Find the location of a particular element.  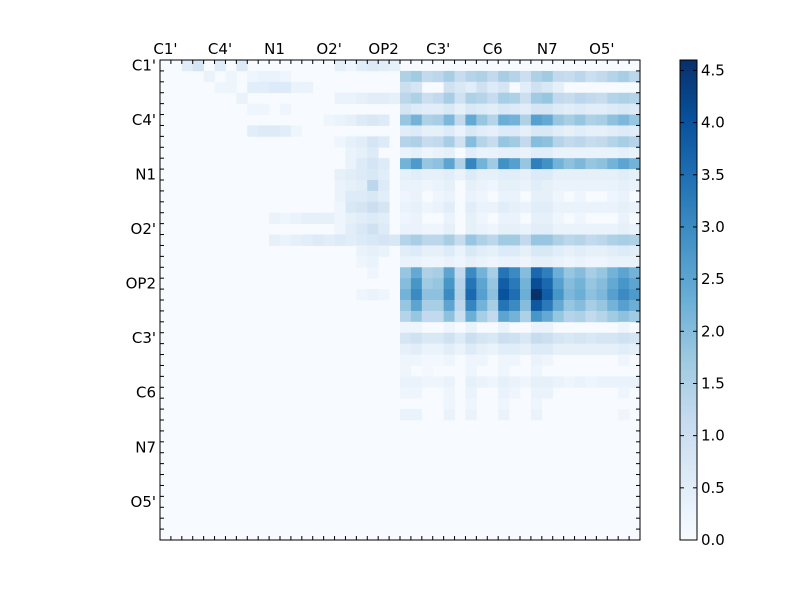

x-tick-label: N7 is located at coordinates (547, 49).